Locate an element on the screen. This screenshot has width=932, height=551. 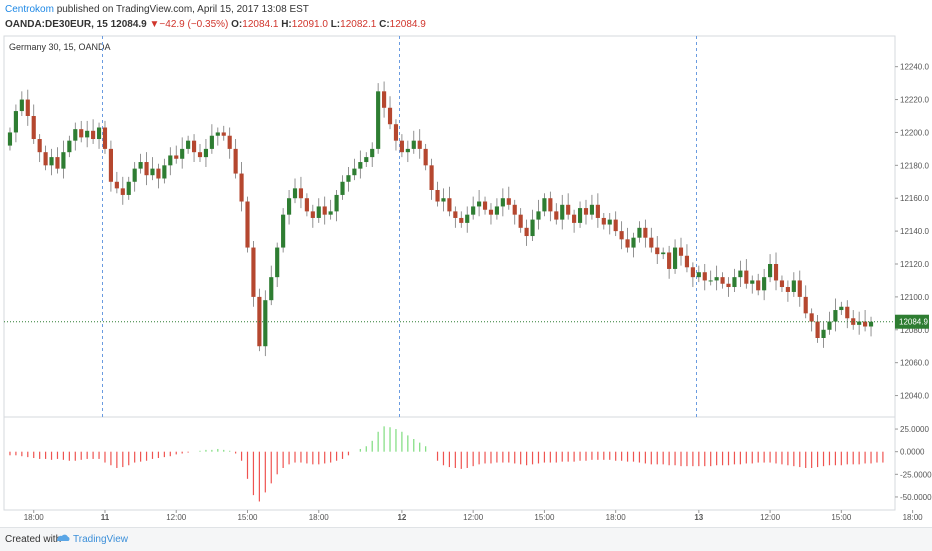
legend-title: Germany 30, 15, OANDA is located at coordinates (60, 47).